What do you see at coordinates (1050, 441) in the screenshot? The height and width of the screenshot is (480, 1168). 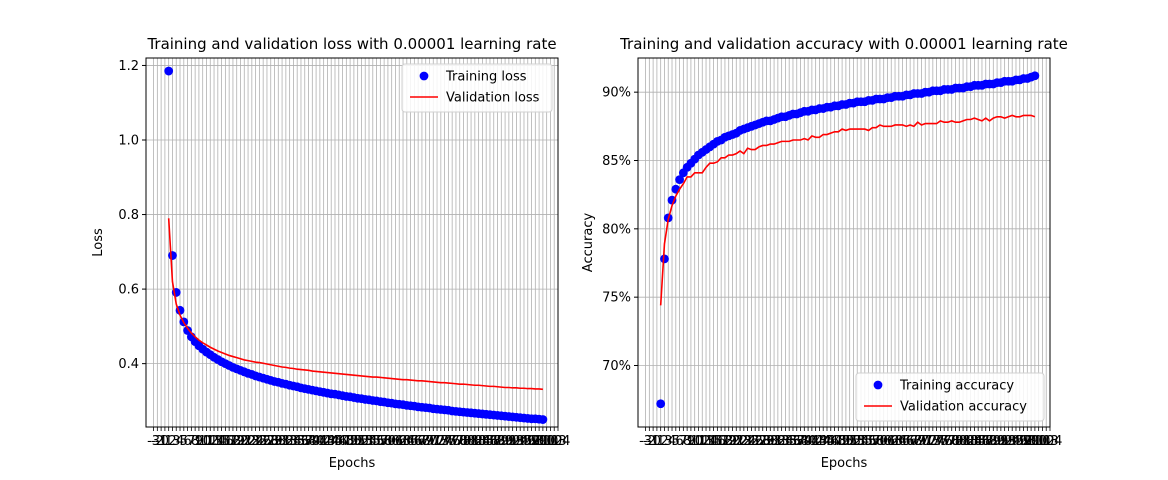 I see `x-tick-label: 104` at bounding box center [1050, 441].